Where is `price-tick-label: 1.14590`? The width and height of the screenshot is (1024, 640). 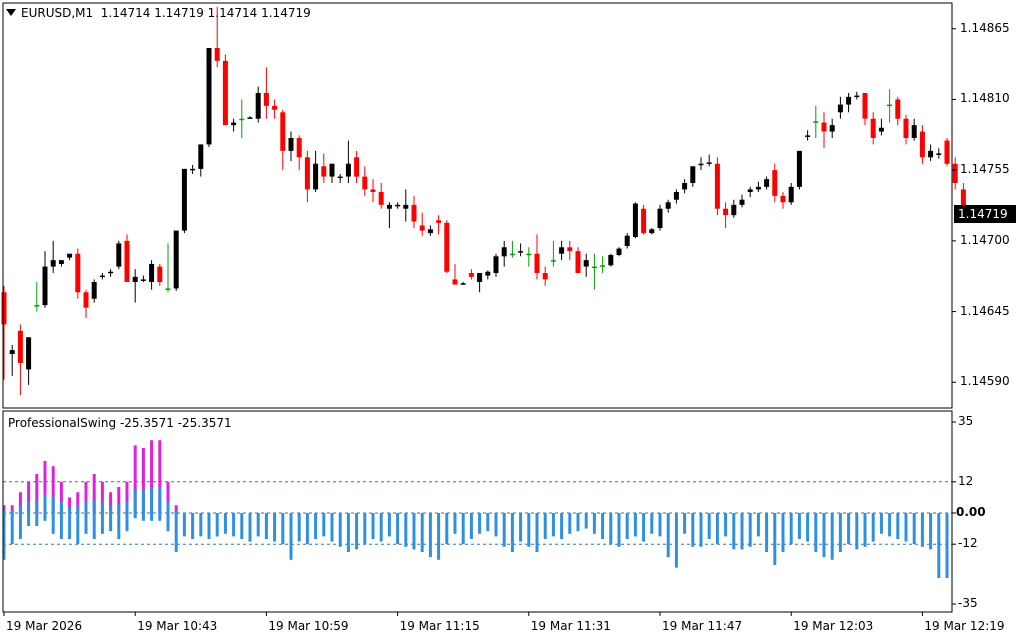 price-tick-label: 1.14590 is located at coordinates (985, 381).